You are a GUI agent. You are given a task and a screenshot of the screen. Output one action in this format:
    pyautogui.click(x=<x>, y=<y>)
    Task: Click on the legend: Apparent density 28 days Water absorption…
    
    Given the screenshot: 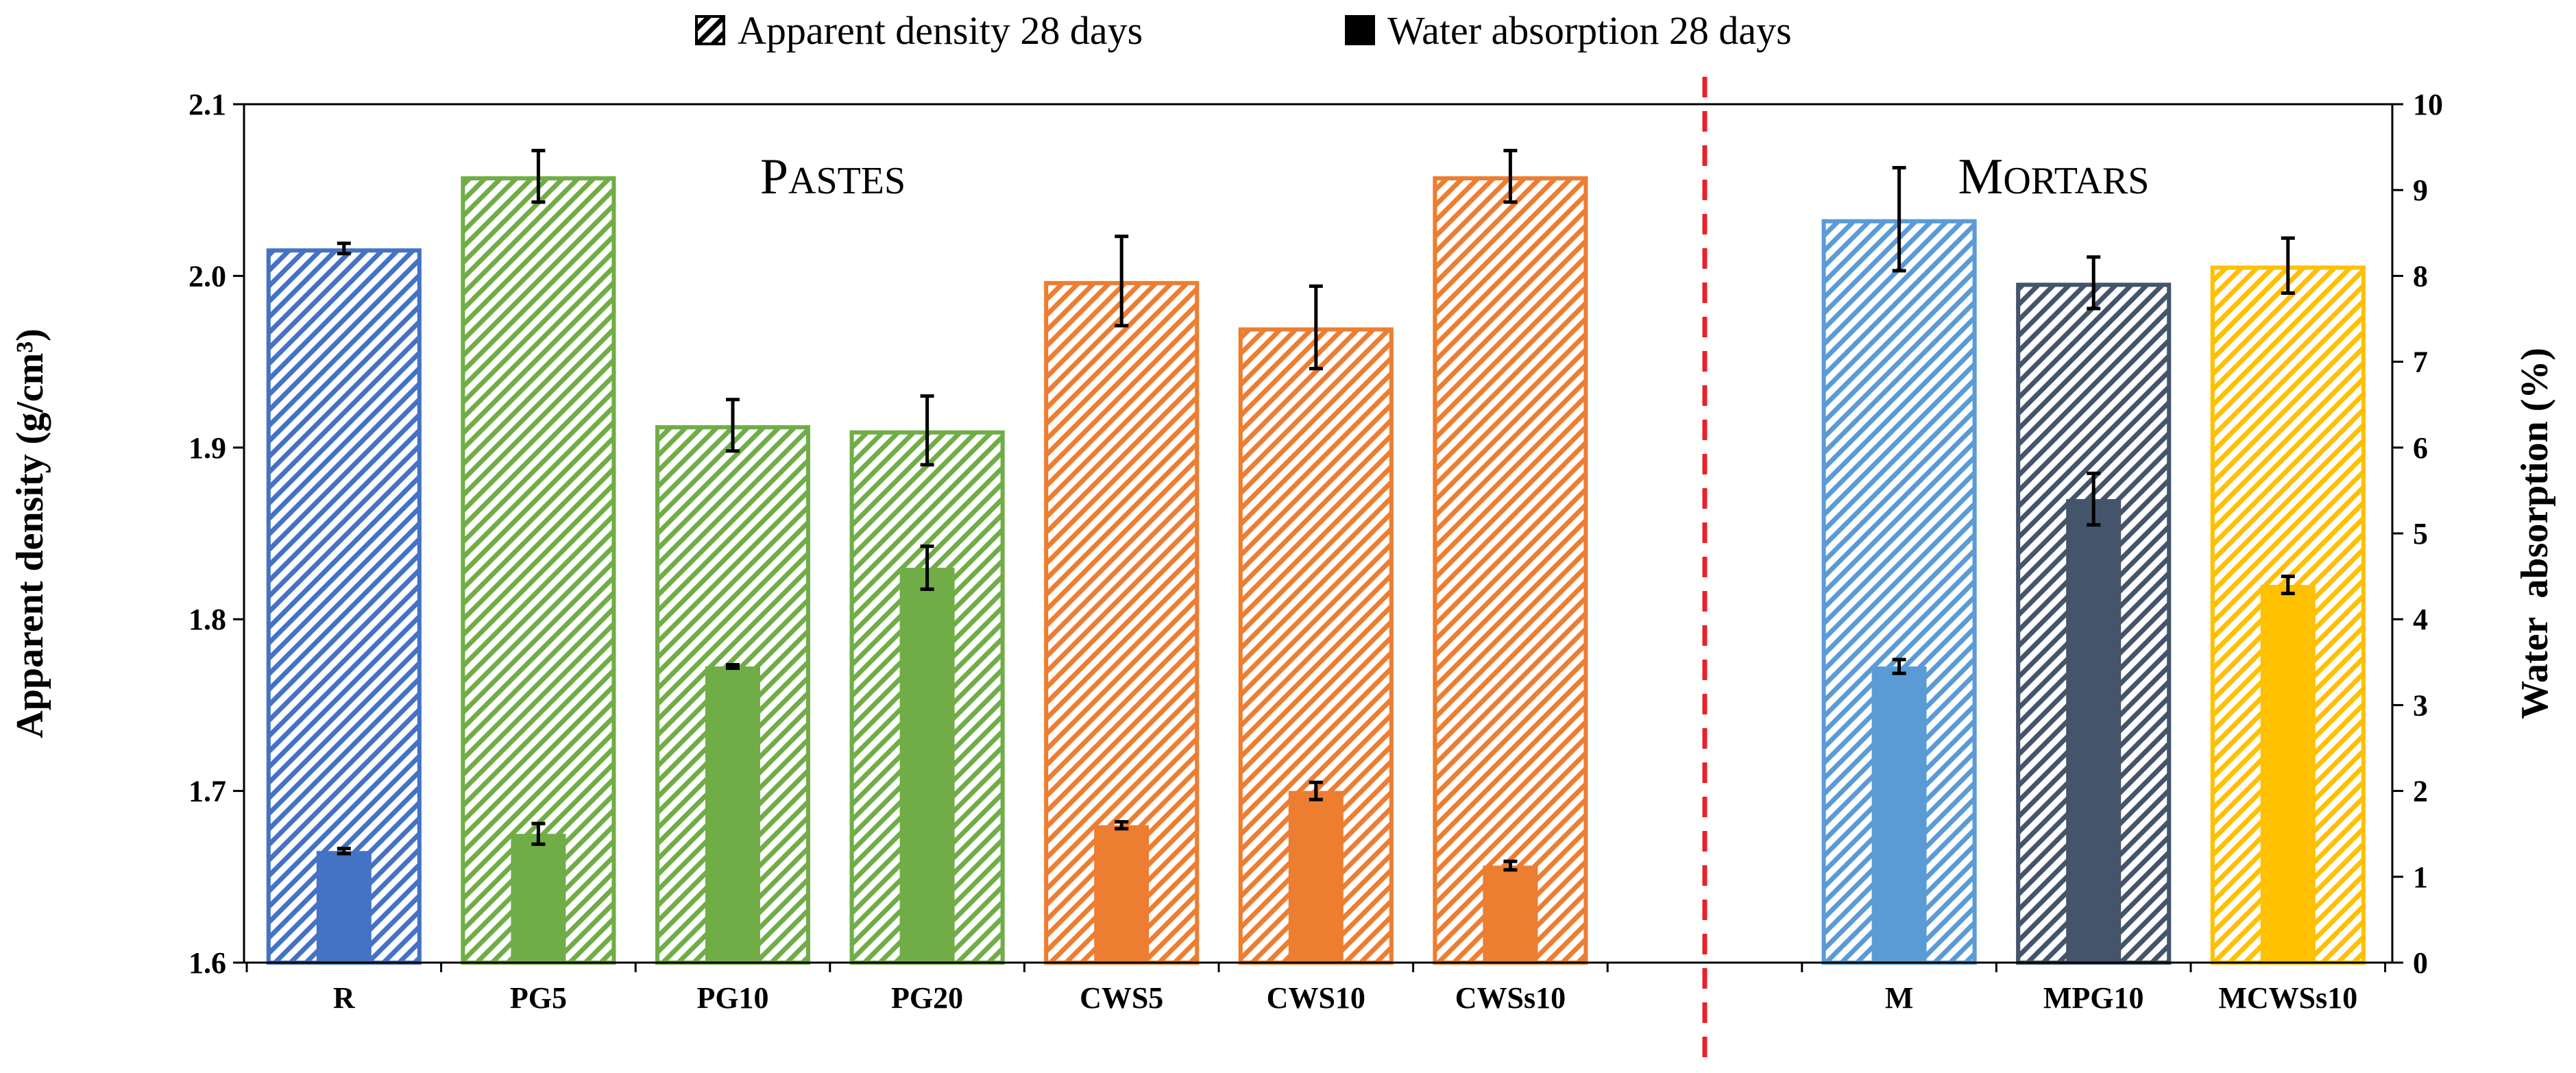 What is the action you would take?
    pyautogui.click(x=1243, y=31)
    